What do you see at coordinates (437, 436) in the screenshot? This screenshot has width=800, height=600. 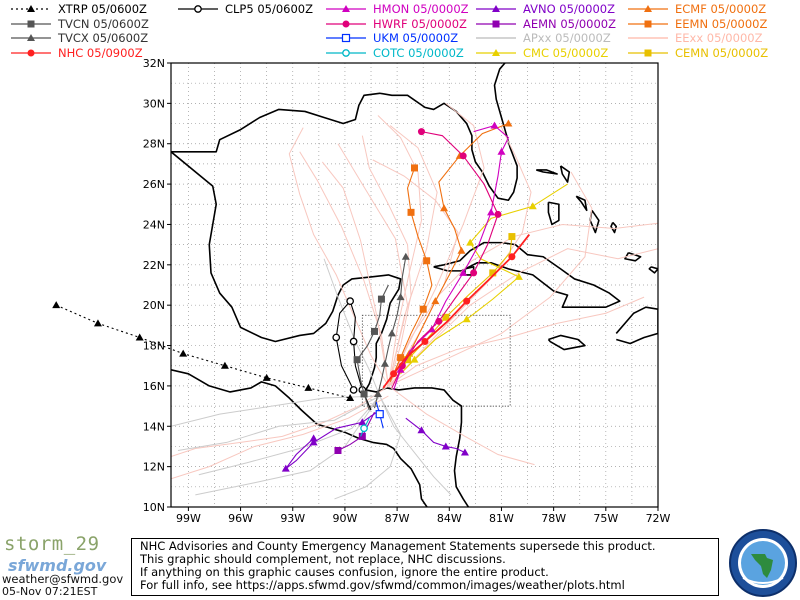 I see `track-avno2` at bounding box center [437, 436].